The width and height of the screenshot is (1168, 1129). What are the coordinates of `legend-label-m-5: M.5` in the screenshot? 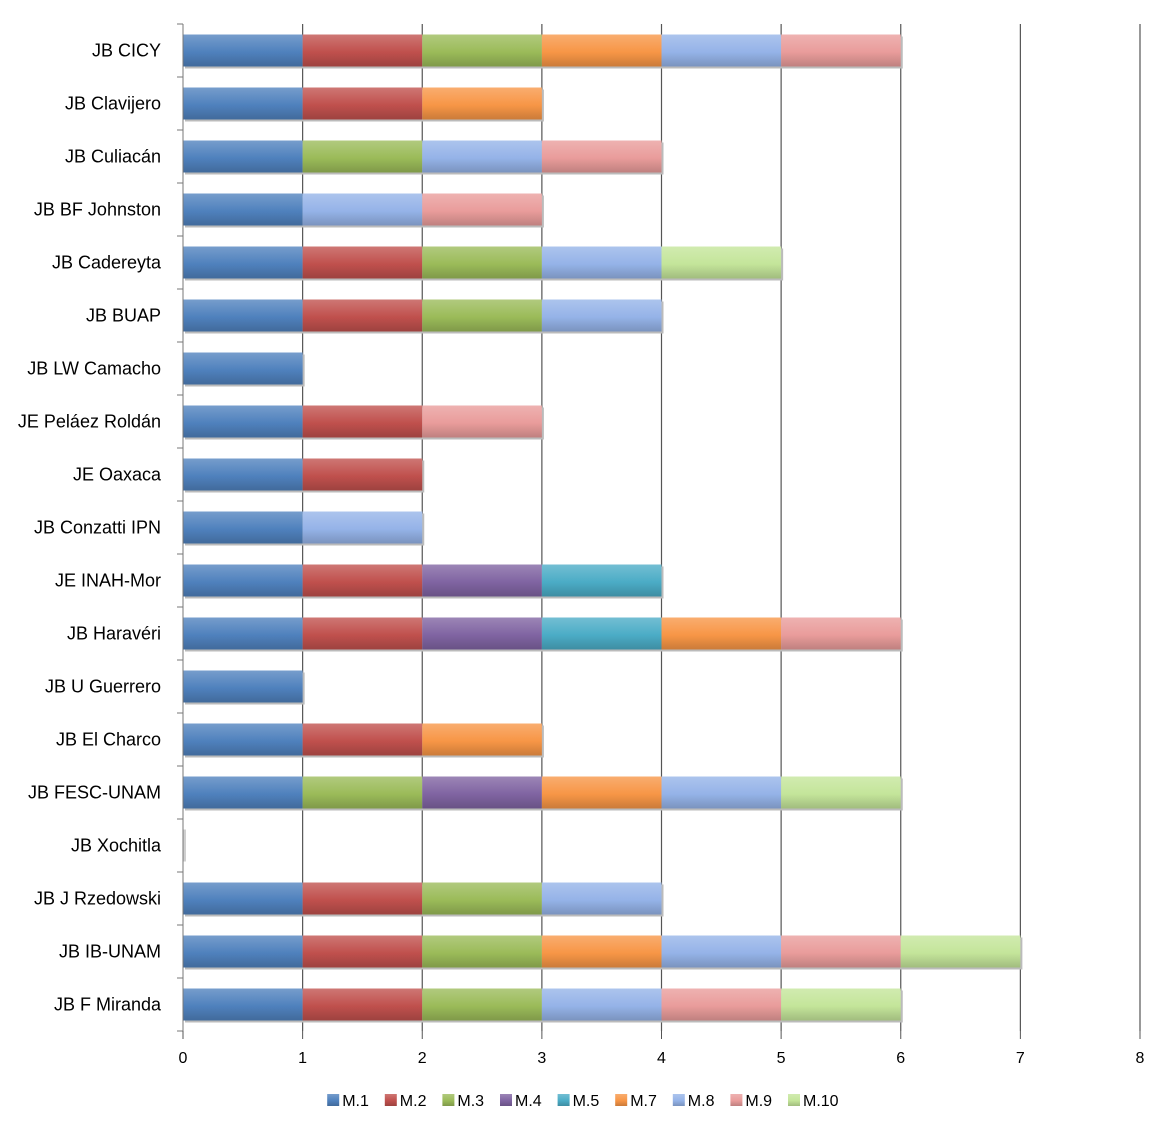 It's located at (586, 1101).